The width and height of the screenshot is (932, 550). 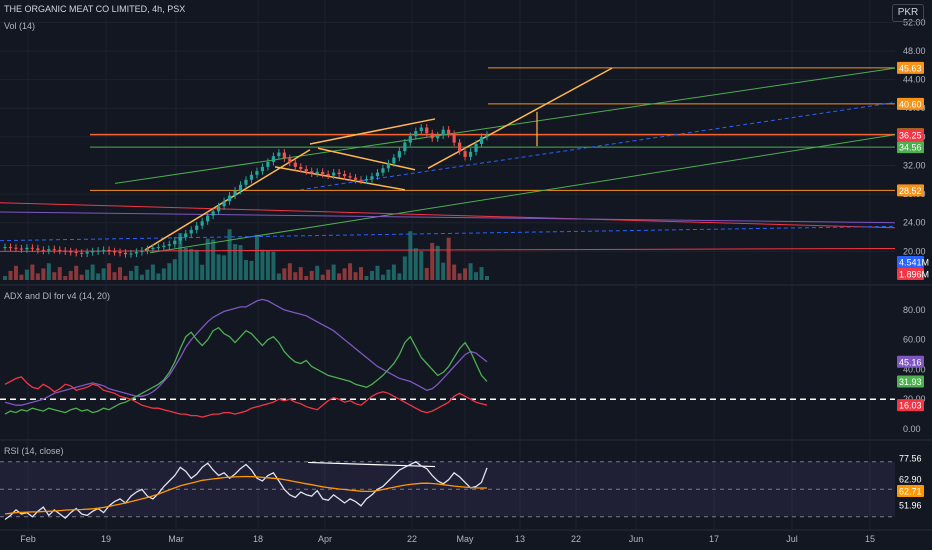 I want to click on x-tick-label: 19, so click(x=106, y=539).